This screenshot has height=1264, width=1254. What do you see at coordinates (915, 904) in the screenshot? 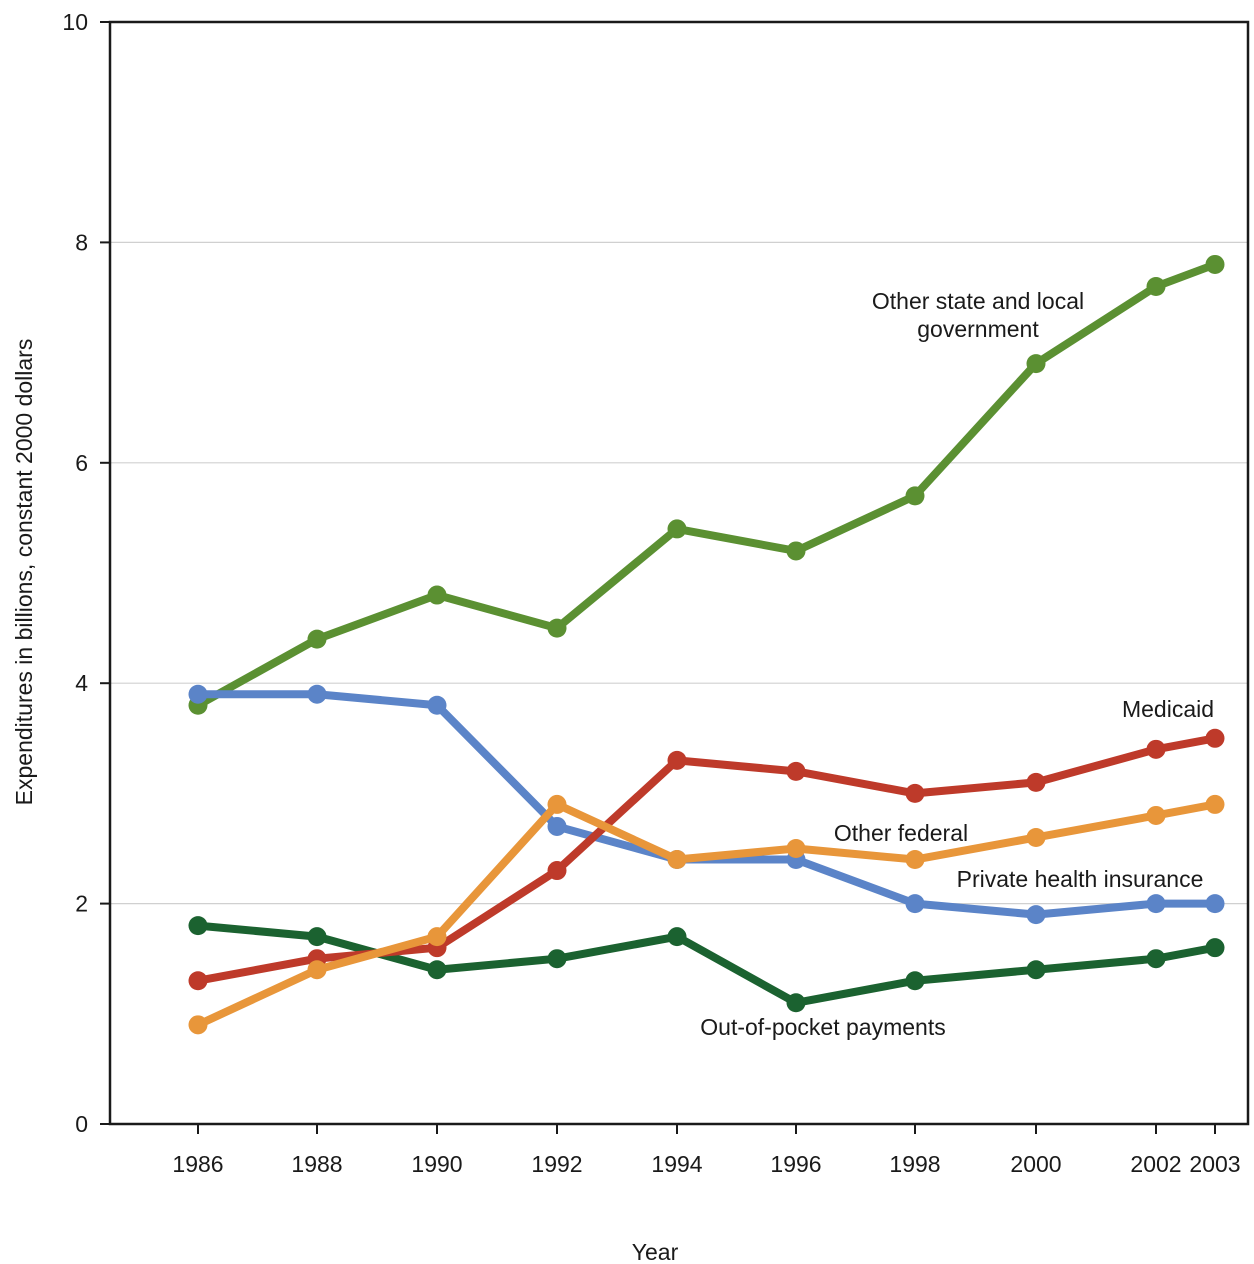
I see `data-point-private-health-insurance-1998` at bounding box center [915, 904].